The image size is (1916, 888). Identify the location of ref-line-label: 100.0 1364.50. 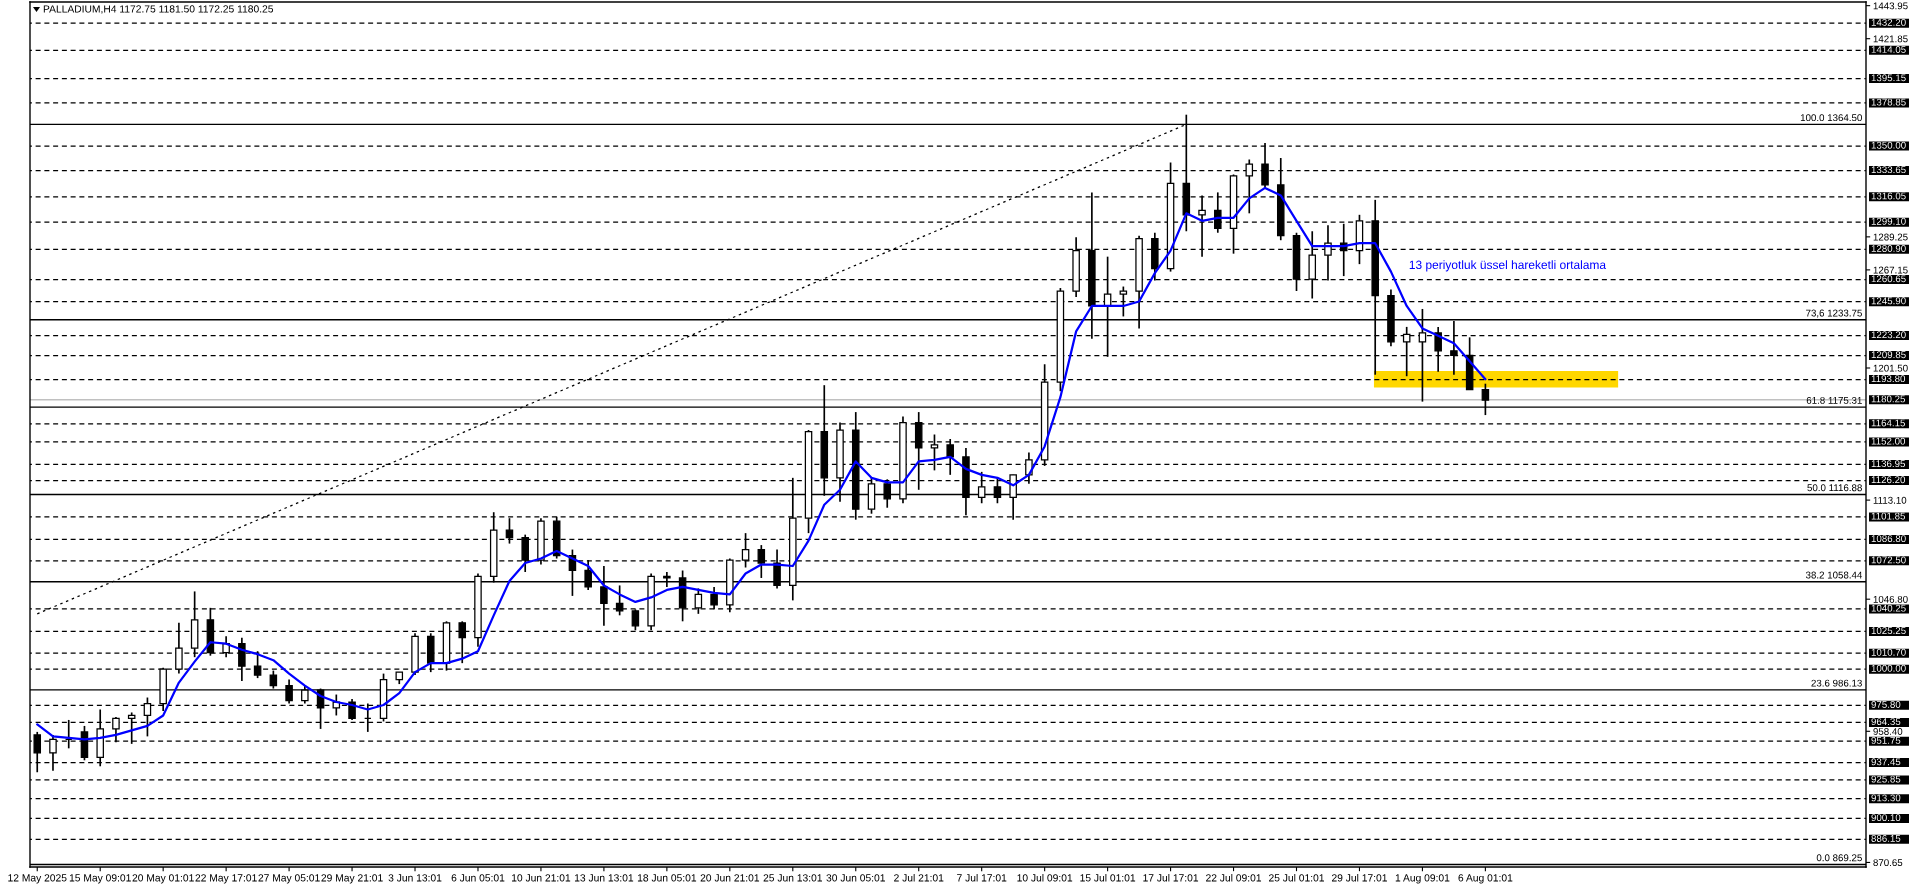
(1831, 118).